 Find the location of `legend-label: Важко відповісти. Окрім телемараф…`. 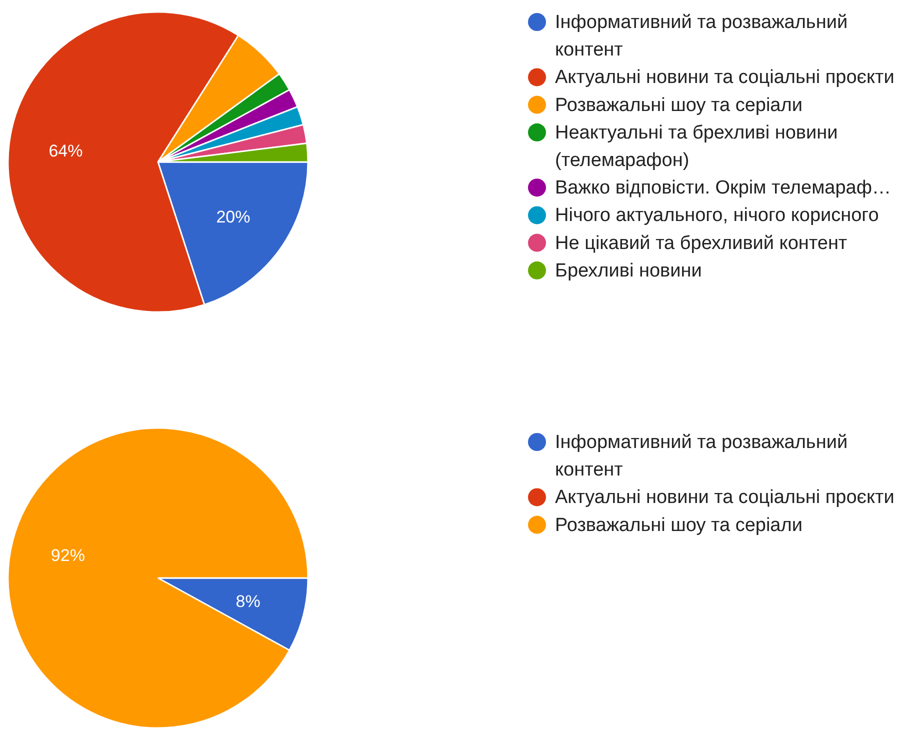

legend-label: Важко відповісти. Окрім телемараф… is located at coordinates (723, 188).